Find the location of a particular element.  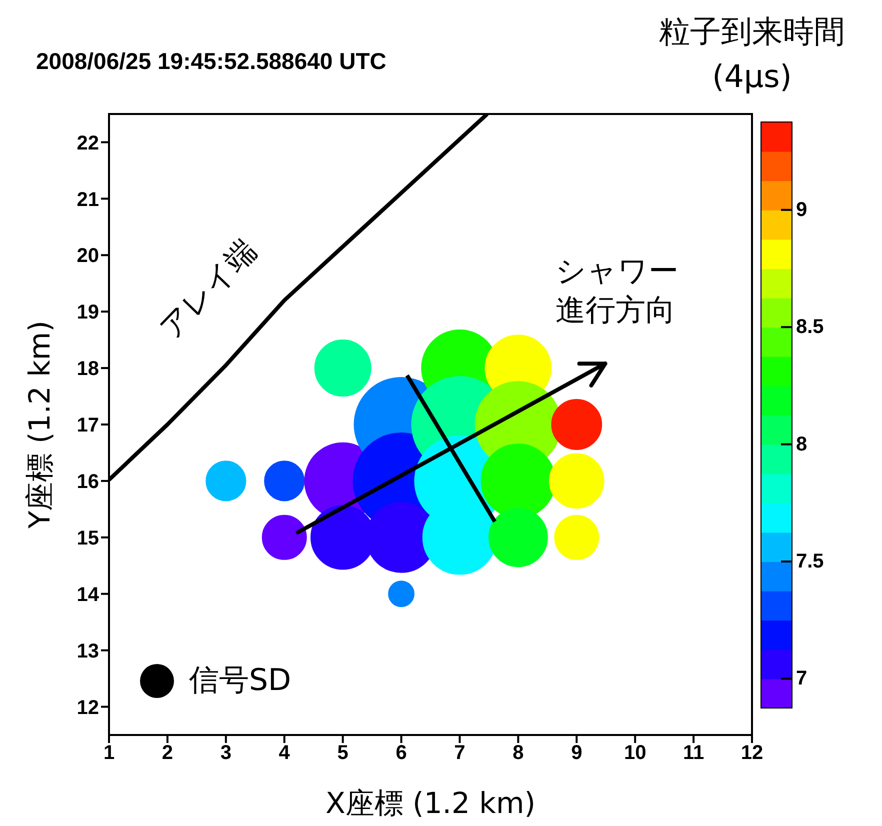

color-bar-label: 8.5 is located at coordinates (810, 327).